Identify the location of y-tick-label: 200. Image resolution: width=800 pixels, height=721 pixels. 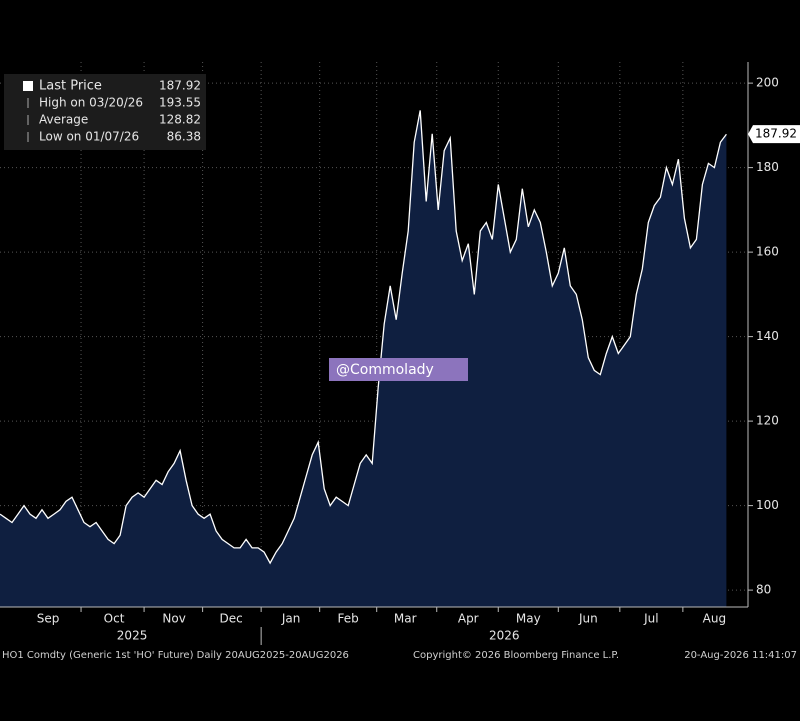
(767, 83).